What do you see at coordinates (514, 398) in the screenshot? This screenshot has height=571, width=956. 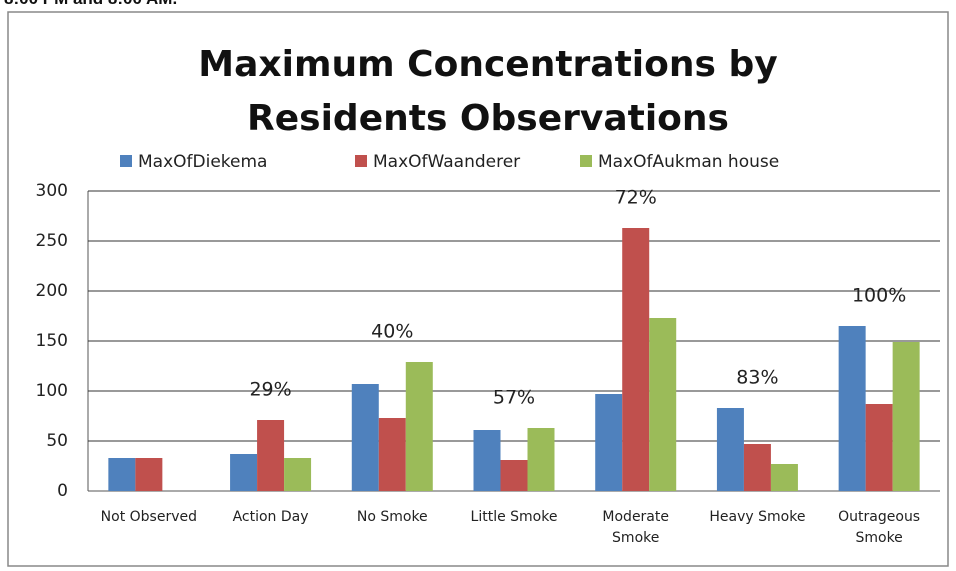 I see `group-label: 57%` at bounding box center [514, 398].